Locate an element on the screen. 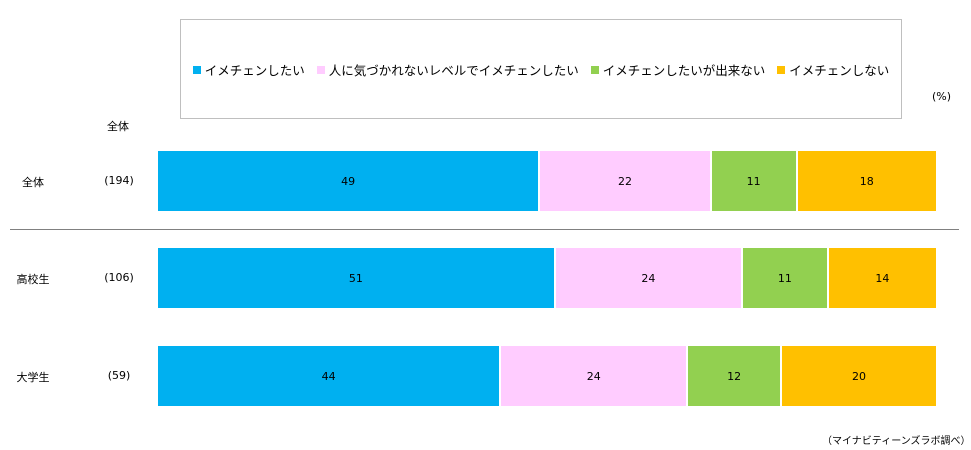 Image resolution: width=971 pixels, height=450 pixels. bar-segment: 44 is located at coordinates (329, 376).